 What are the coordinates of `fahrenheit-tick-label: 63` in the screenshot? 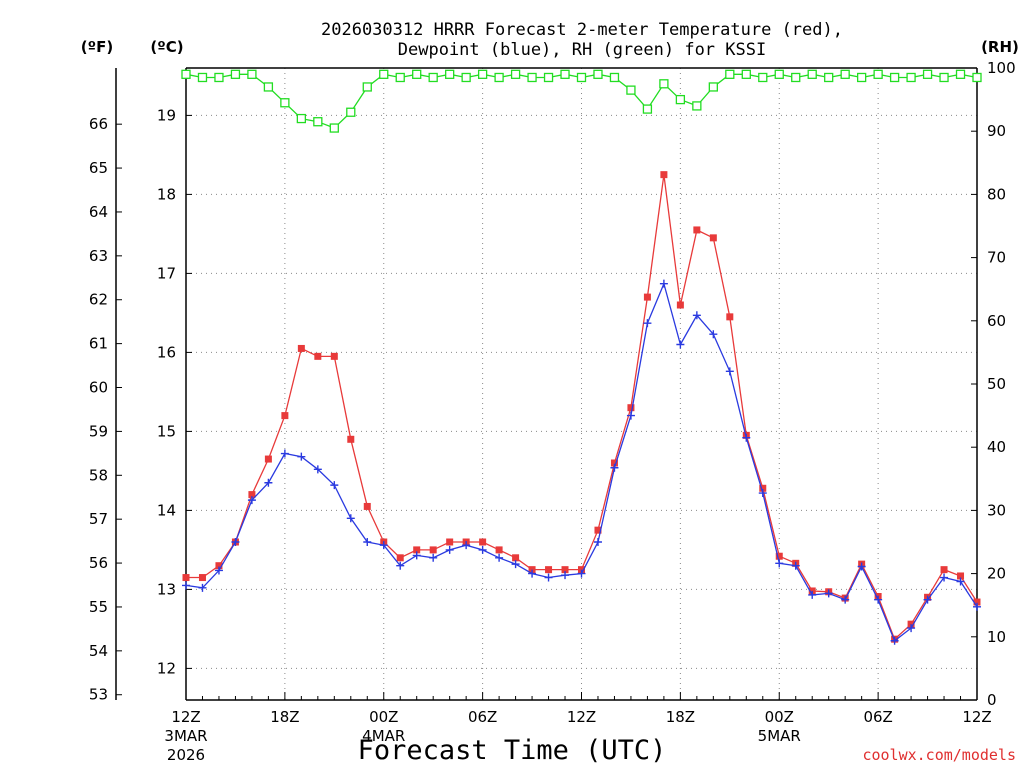 It's located at (98, 256).